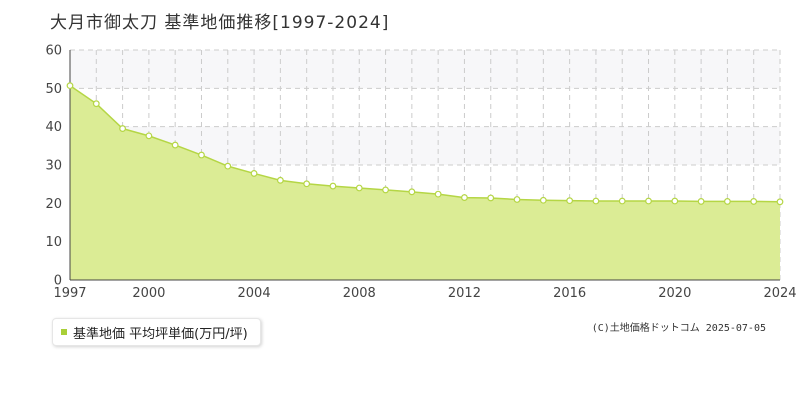  Describe the element at coordinates (779, 293) in the screenshot. I see `x-tick-label: 2024` at that location.